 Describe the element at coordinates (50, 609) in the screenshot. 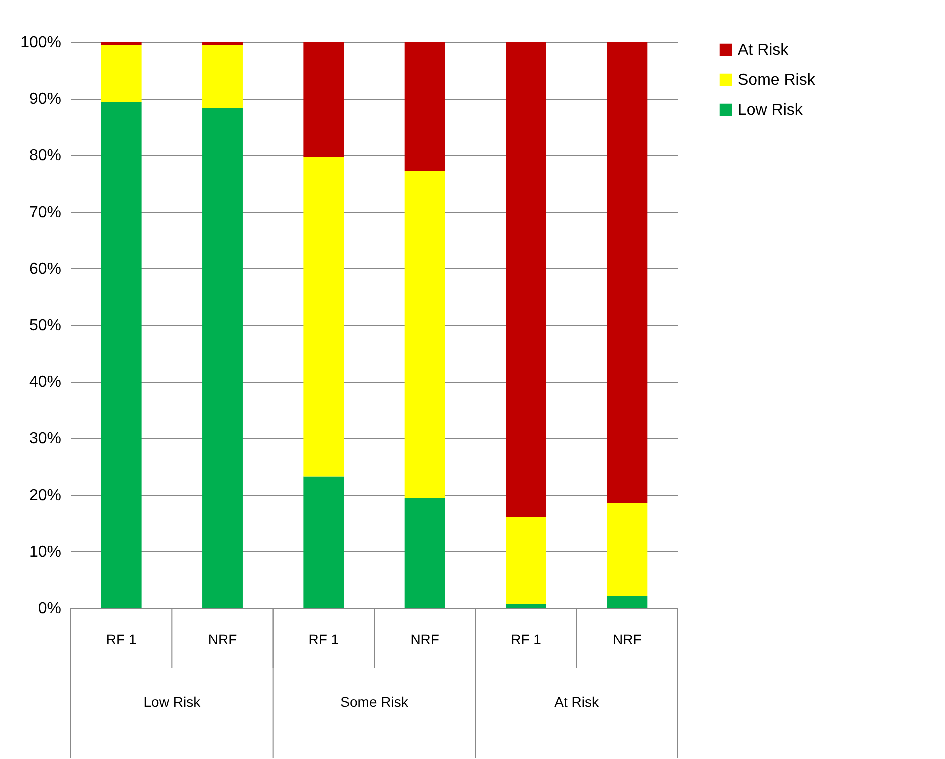

I see `y-tick-label: 0%` at that location.